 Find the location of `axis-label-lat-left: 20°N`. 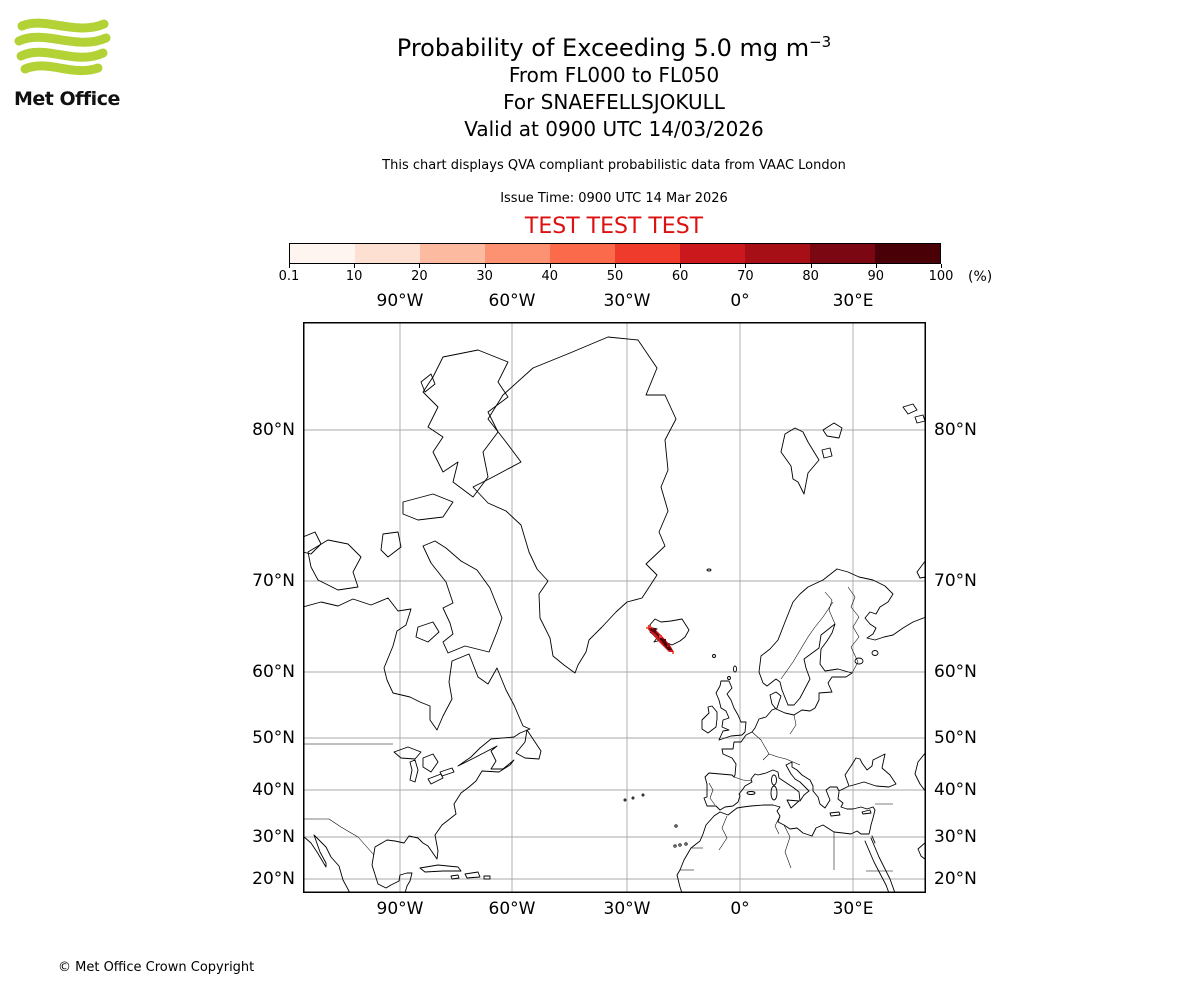

axis-label-lat-left: 20°N is located at coordinates (273, 879).